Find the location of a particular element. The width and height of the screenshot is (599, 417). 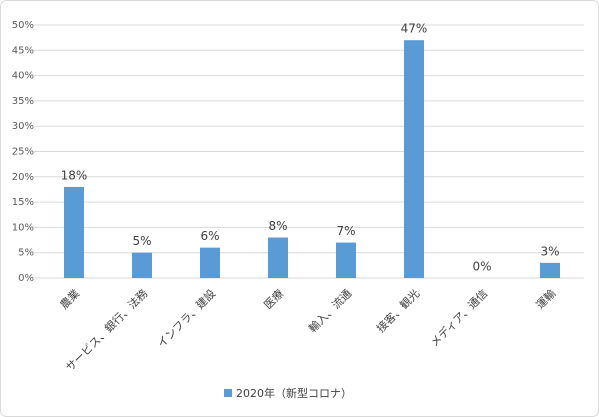

y-tick-label: 40% is located at coordinates (23, 76).